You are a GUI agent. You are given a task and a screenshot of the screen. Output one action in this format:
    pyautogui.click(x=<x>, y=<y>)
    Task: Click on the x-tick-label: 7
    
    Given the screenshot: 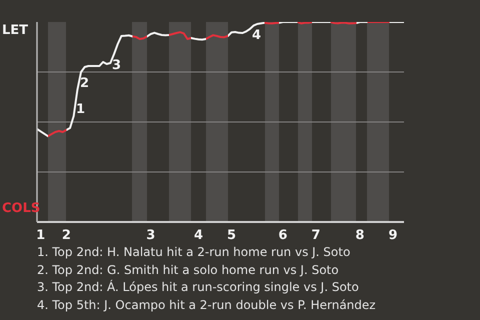 What is the action you would take?
    pyautogui.click(x=315, y=236)
    